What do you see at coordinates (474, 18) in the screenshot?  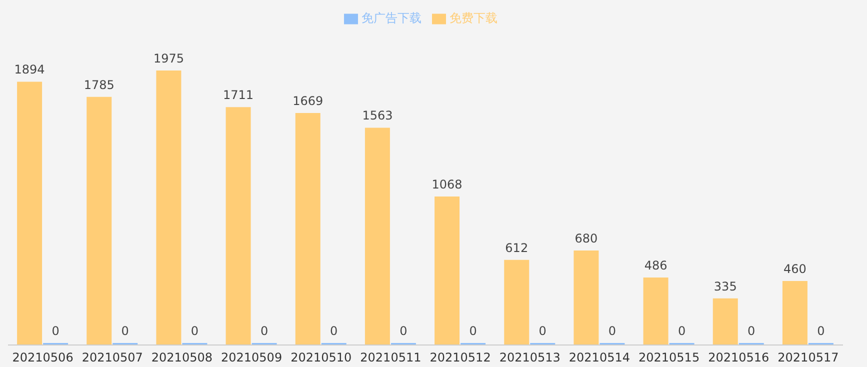 I see `legend-label: 免费下载` at bounding box center [474, 18].